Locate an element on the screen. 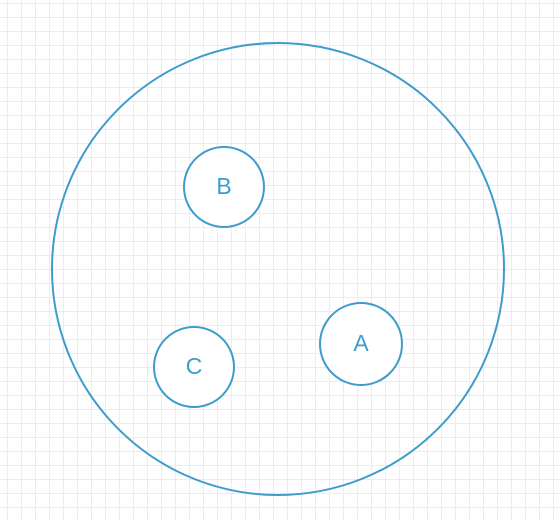  node-b-label: B is located at coordinates (223, 186).